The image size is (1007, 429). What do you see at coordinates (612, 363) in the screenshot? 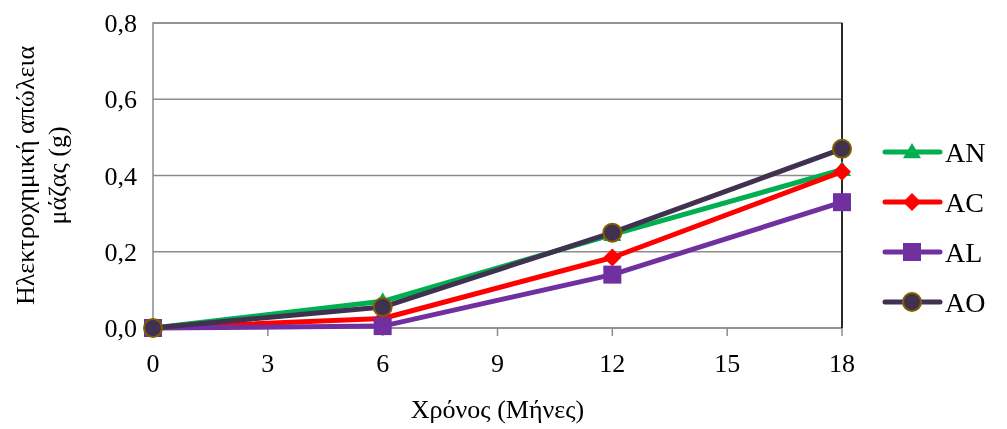
I see `x-tick-label: 12` at bounding box center [612, 363].